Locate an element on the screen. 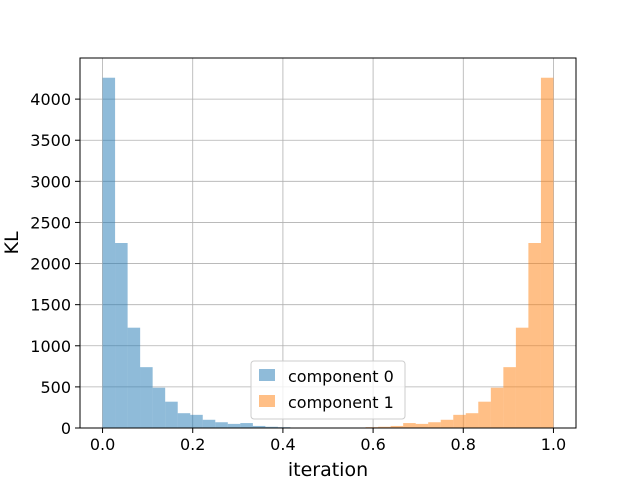  y-axis-label: KL is located at coordinates (12, 242).